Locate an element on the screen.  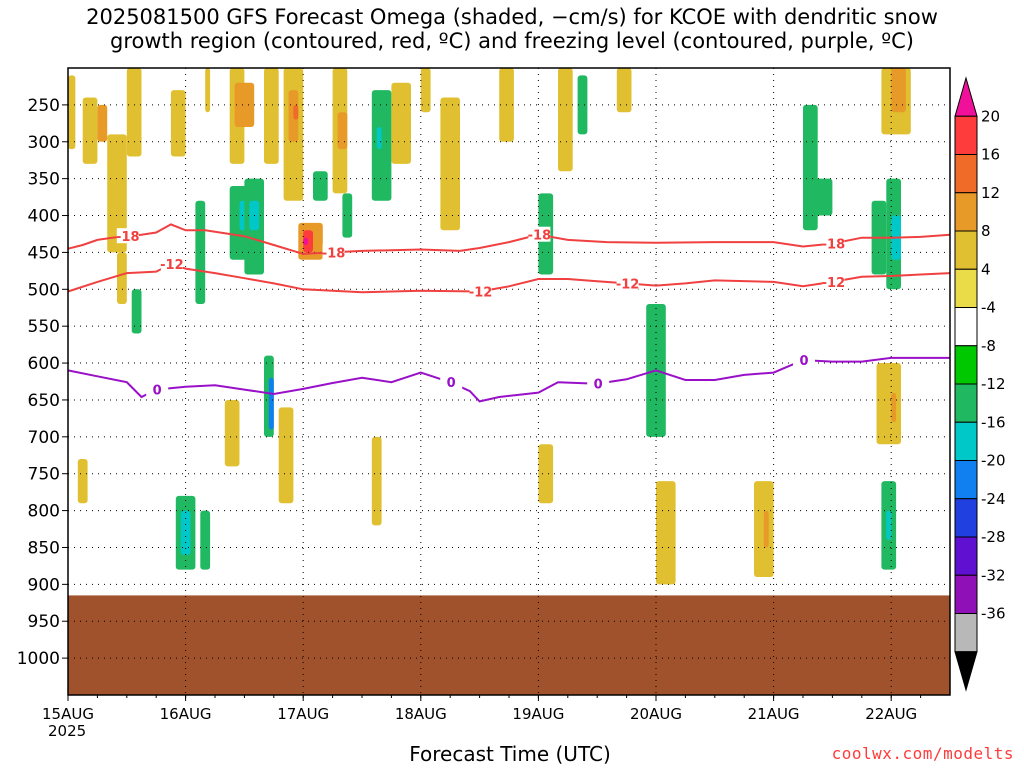
colorbar-label: -4 is located at coordinates (988, 308).